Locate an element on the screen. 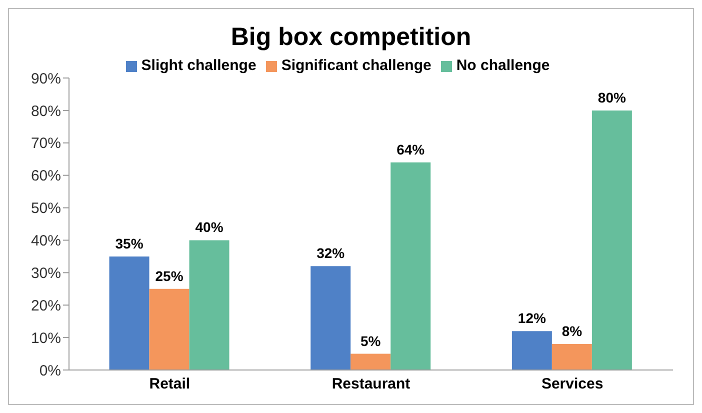 The image size is (702, 413). x-tick-label: Restaurant is located at coordinates (371, 384).